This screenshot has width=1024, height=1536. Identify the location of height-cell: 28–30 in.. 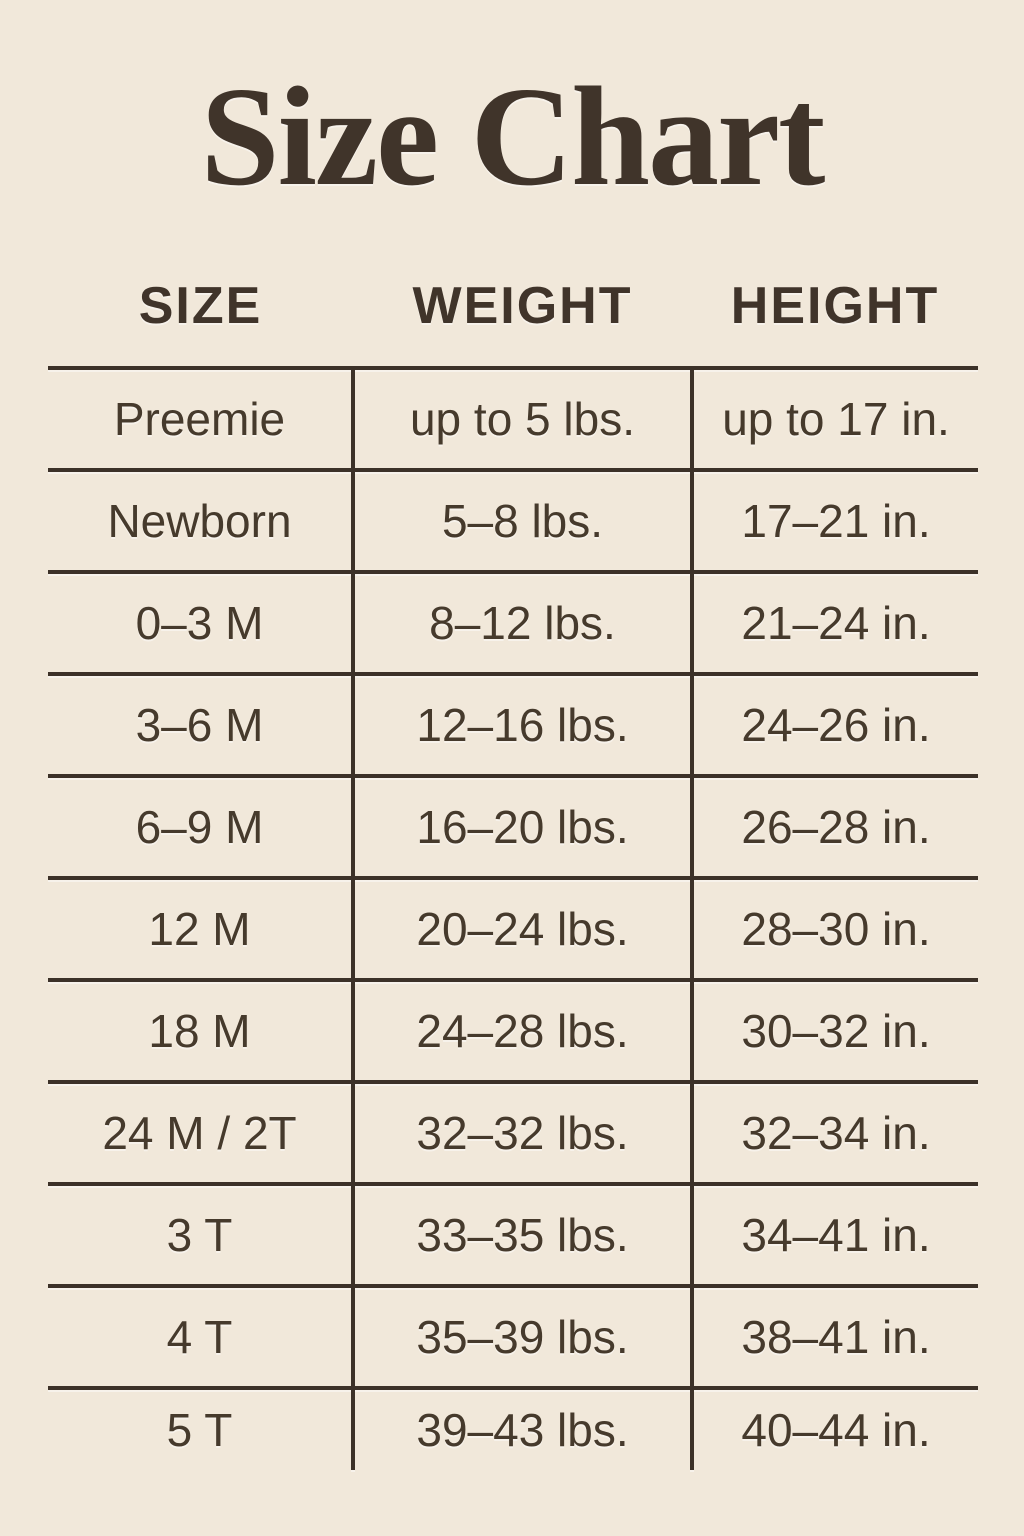
(835, 930).